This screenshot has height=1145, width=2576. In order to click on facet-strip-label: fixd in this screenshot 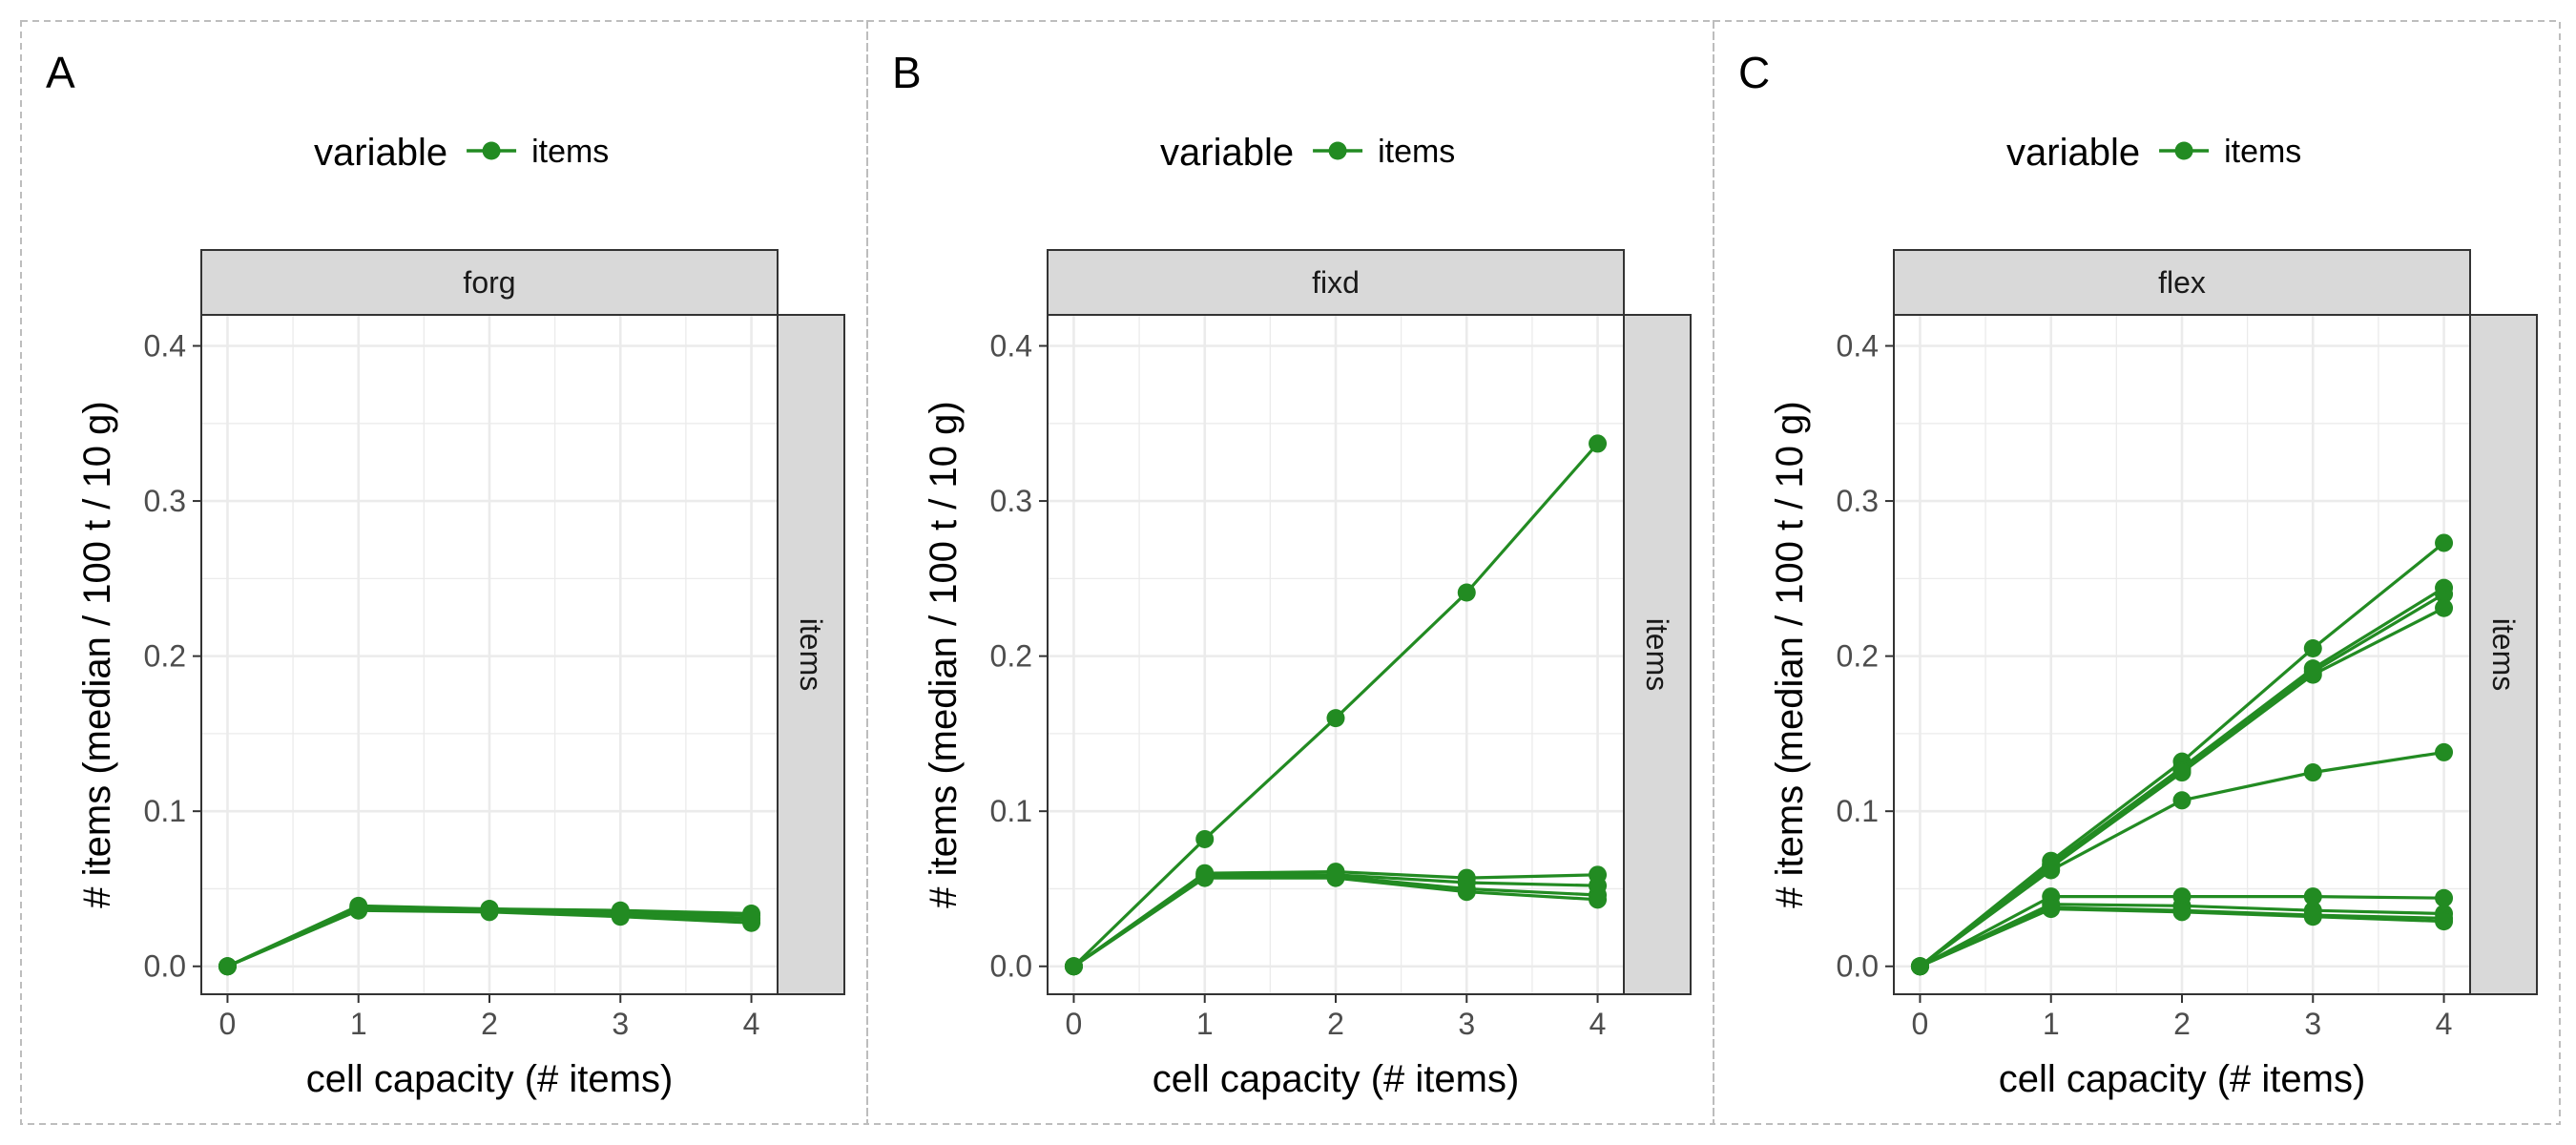, I will do `click(1336, 283)`.